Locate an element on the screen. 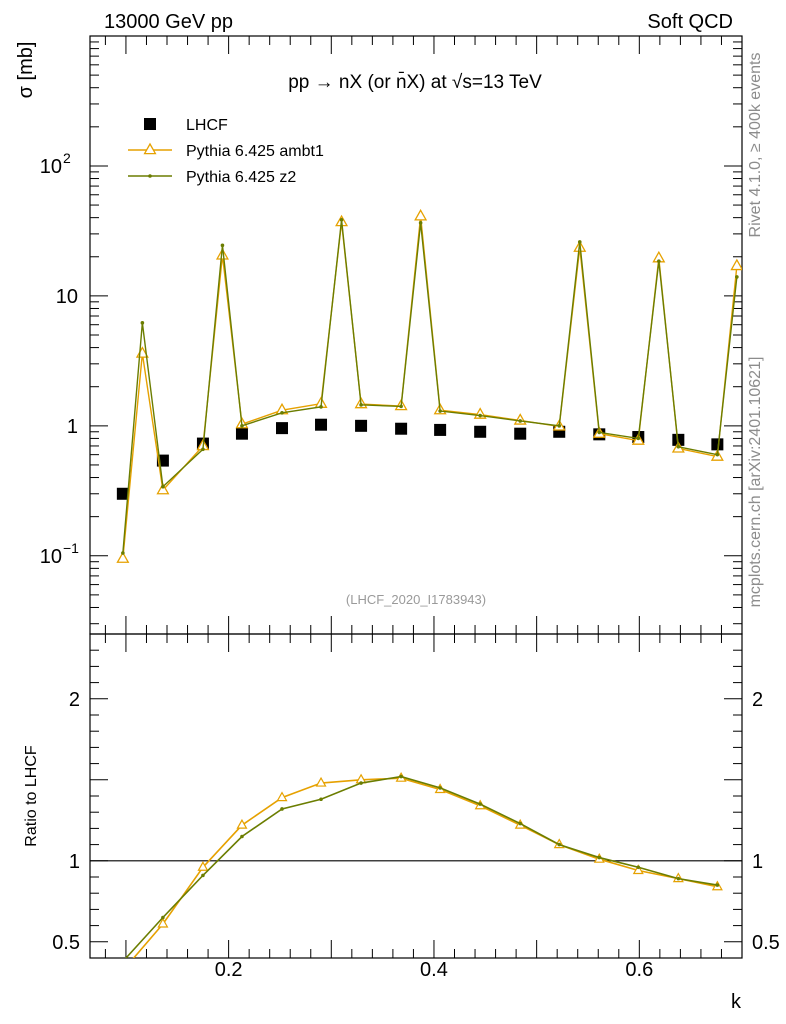 The height and width of the screenshot is (1024, 786). x-tick-label: 0.2 is located at coordinates (229, 970).